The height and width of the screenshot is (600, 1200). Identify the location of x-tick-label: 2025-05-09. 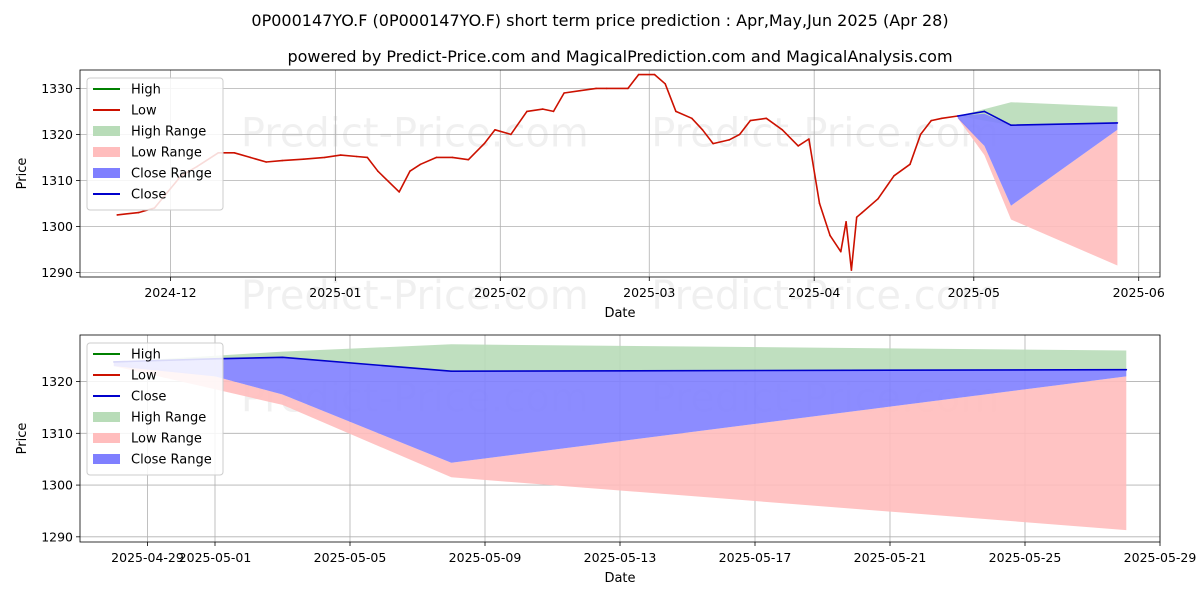
(485, 557).